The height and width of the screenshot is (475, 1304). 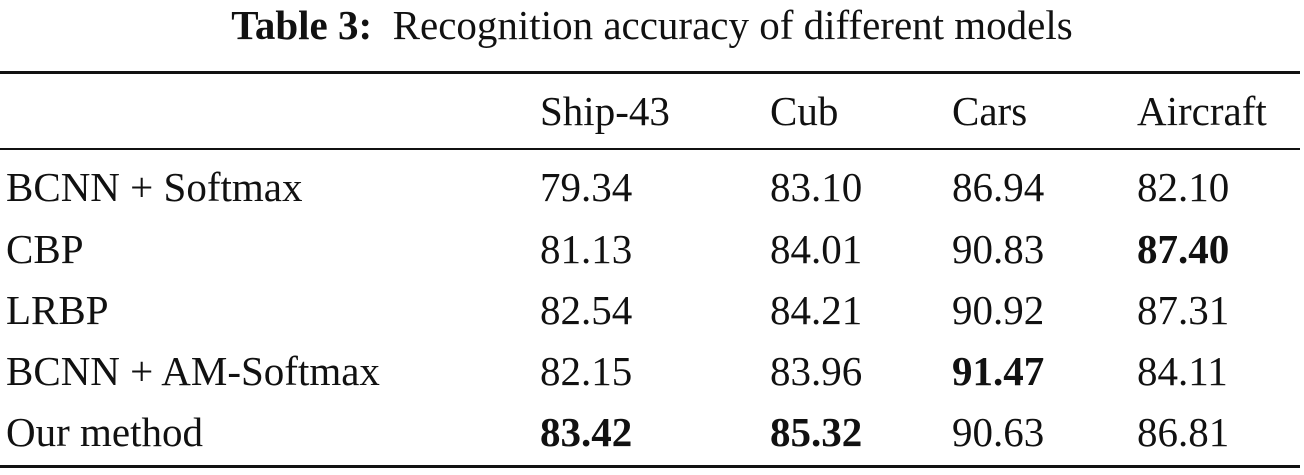 I want to click on table-cell: 87.40, so click(x=1183, y=249).